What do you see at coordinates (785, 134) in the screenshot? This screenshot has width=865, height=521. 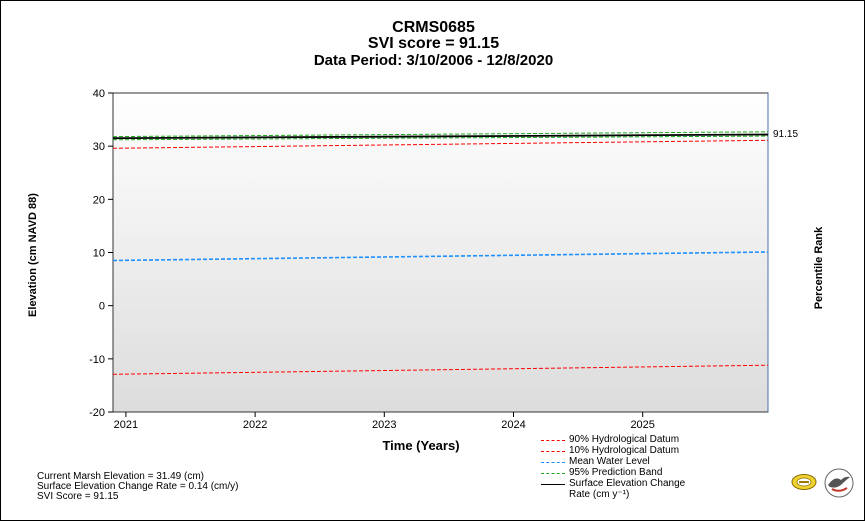 I see `percentile-marker: 91.15` at bounding box center [785, 134].